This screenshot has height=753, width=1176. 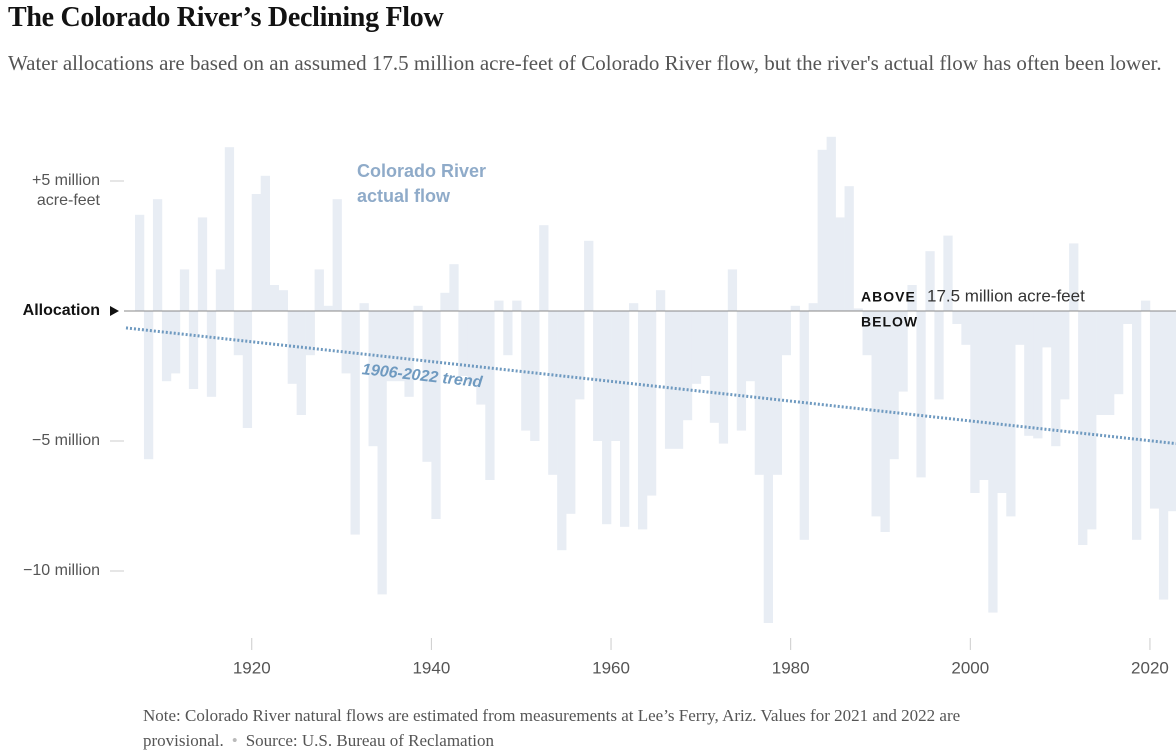 What do you see at coordinates (889, 322) in the screenshot?
I see `below-label: BELOW` at bounding box center [889, 322].